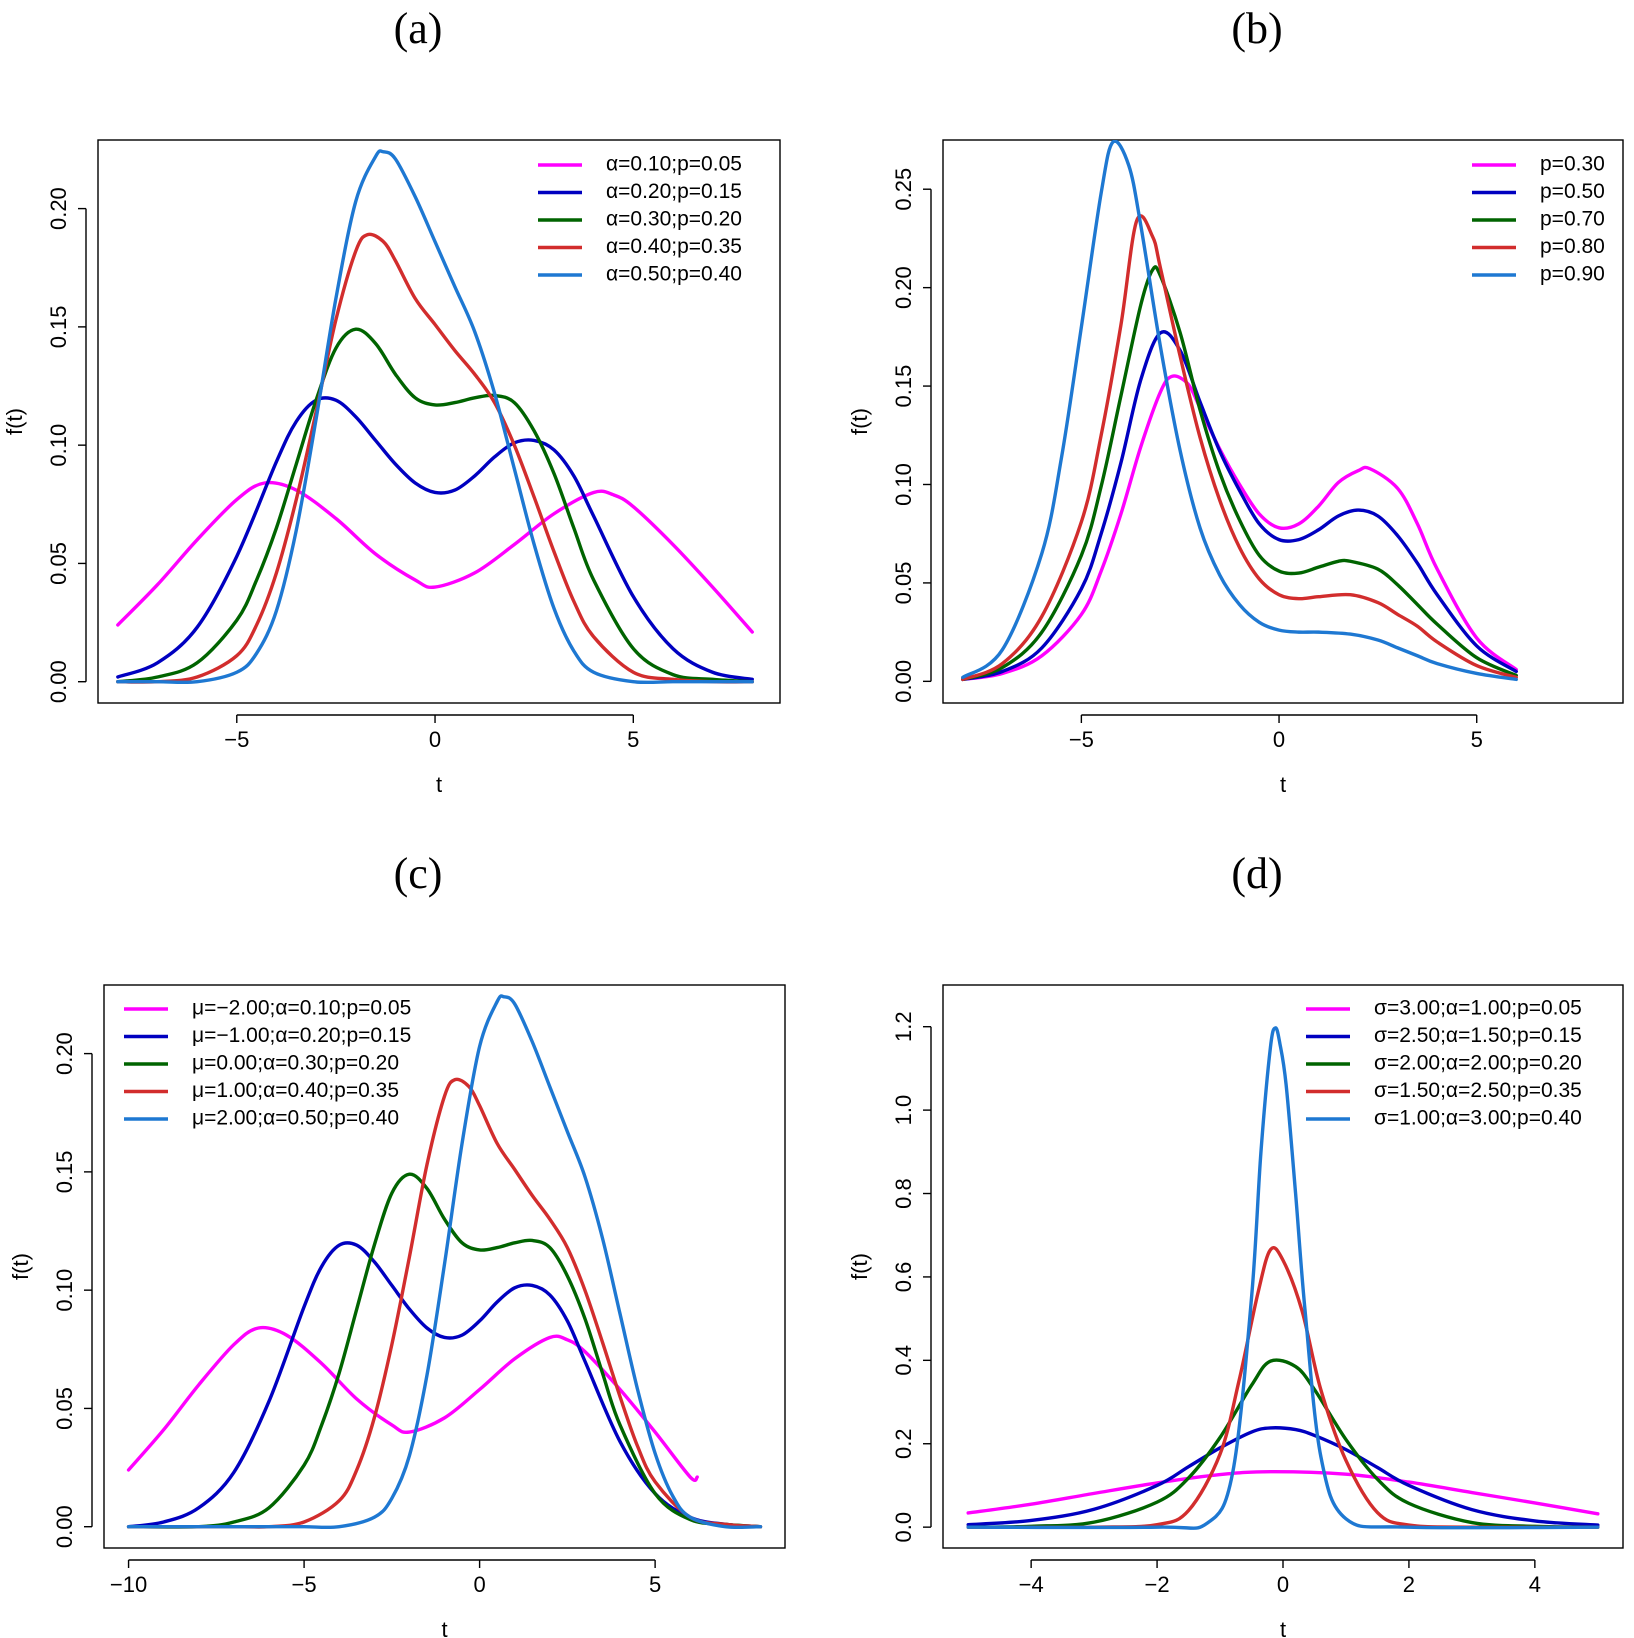  I want to click on panel-title: (c), so click(418, 873).